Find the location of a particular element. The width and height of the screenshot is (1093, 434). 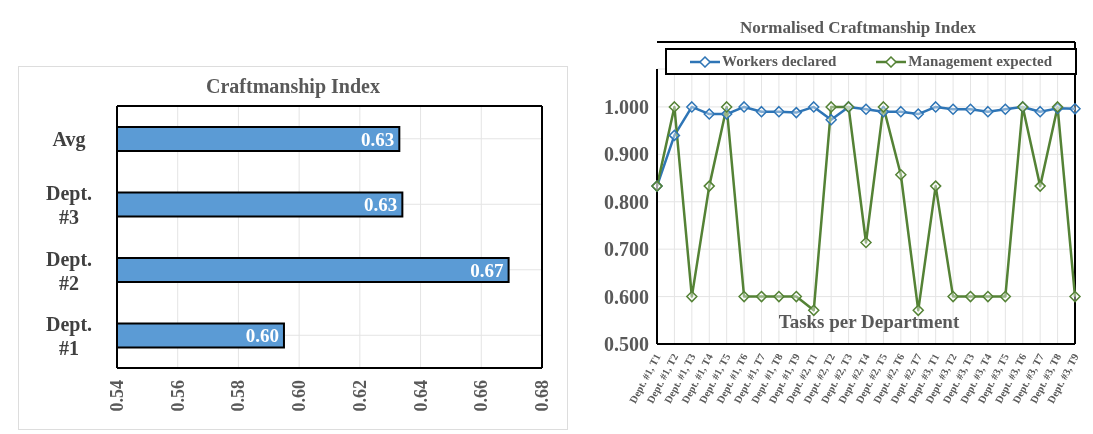

legend-label: Workers declared is located at coordinates (779, 61).